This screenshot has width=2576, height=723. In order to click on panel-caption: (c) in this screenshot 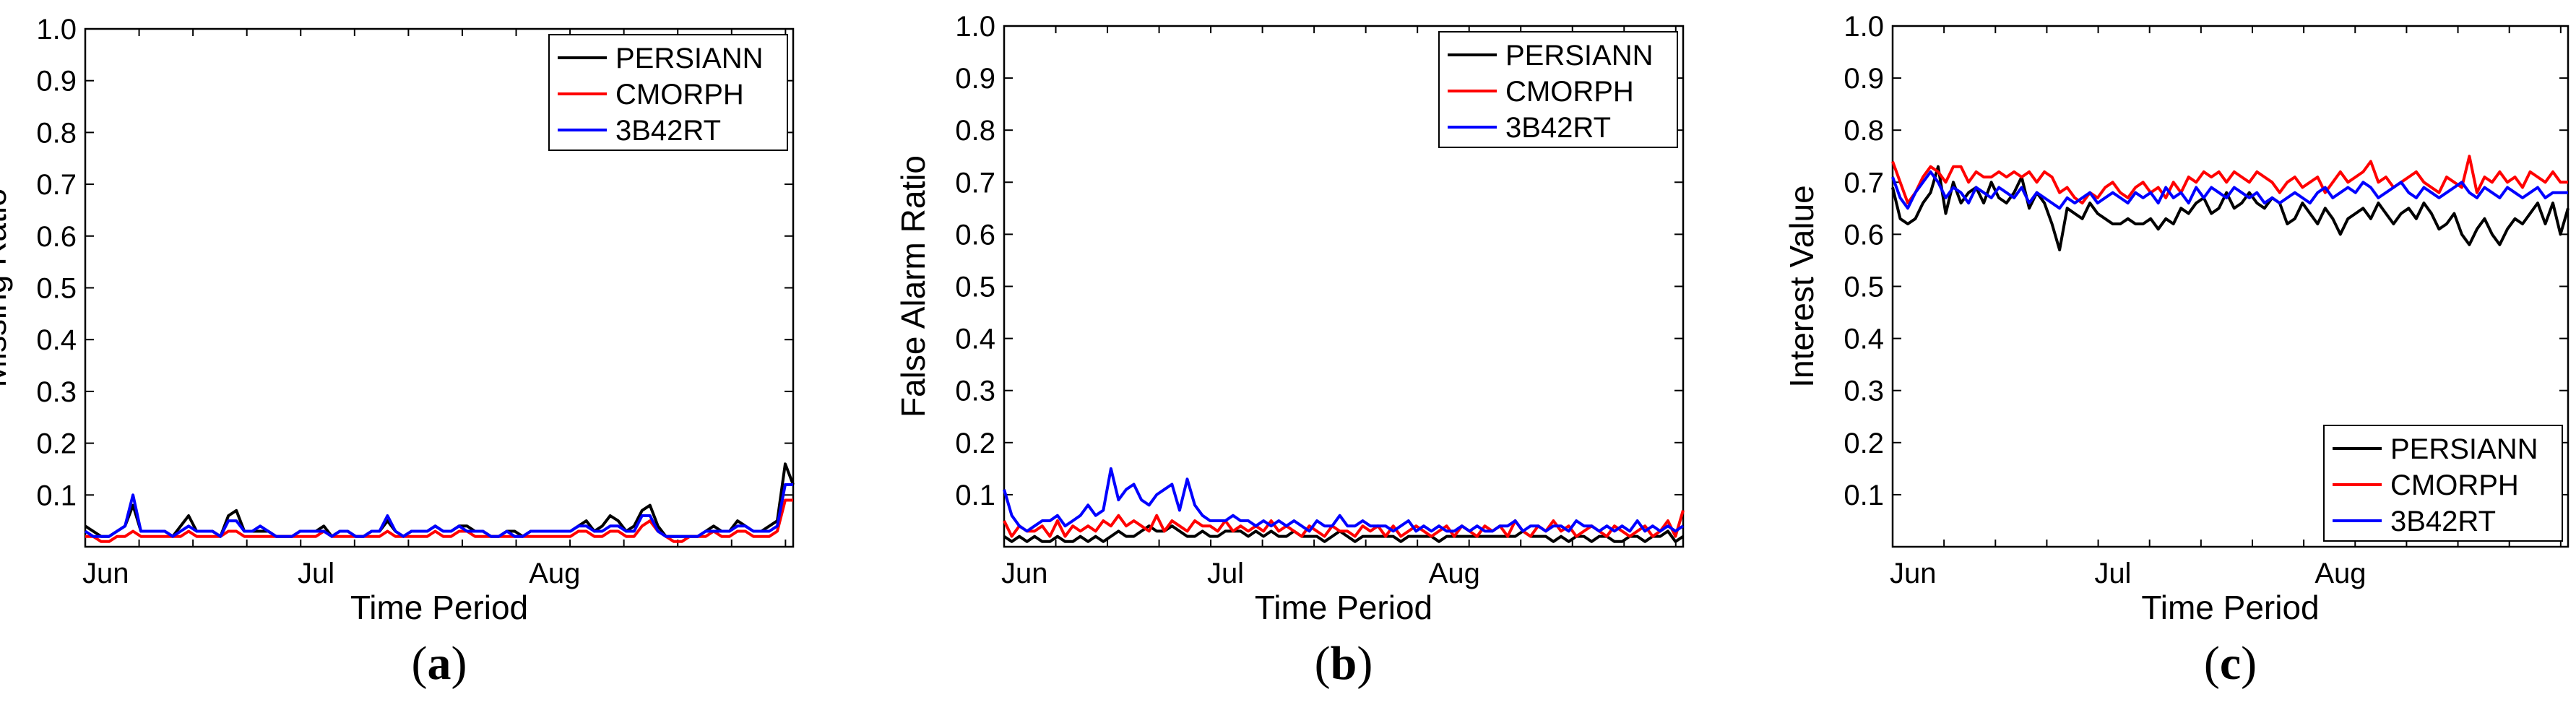, I will do `click(2230, 663)`.